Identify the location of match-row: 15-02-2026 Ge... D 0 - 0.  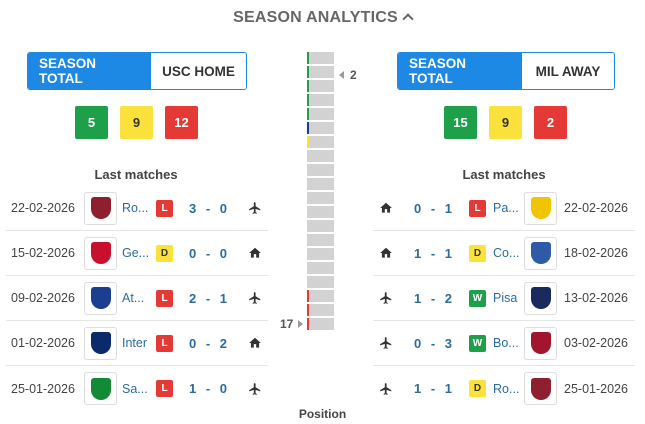
(137, 253).